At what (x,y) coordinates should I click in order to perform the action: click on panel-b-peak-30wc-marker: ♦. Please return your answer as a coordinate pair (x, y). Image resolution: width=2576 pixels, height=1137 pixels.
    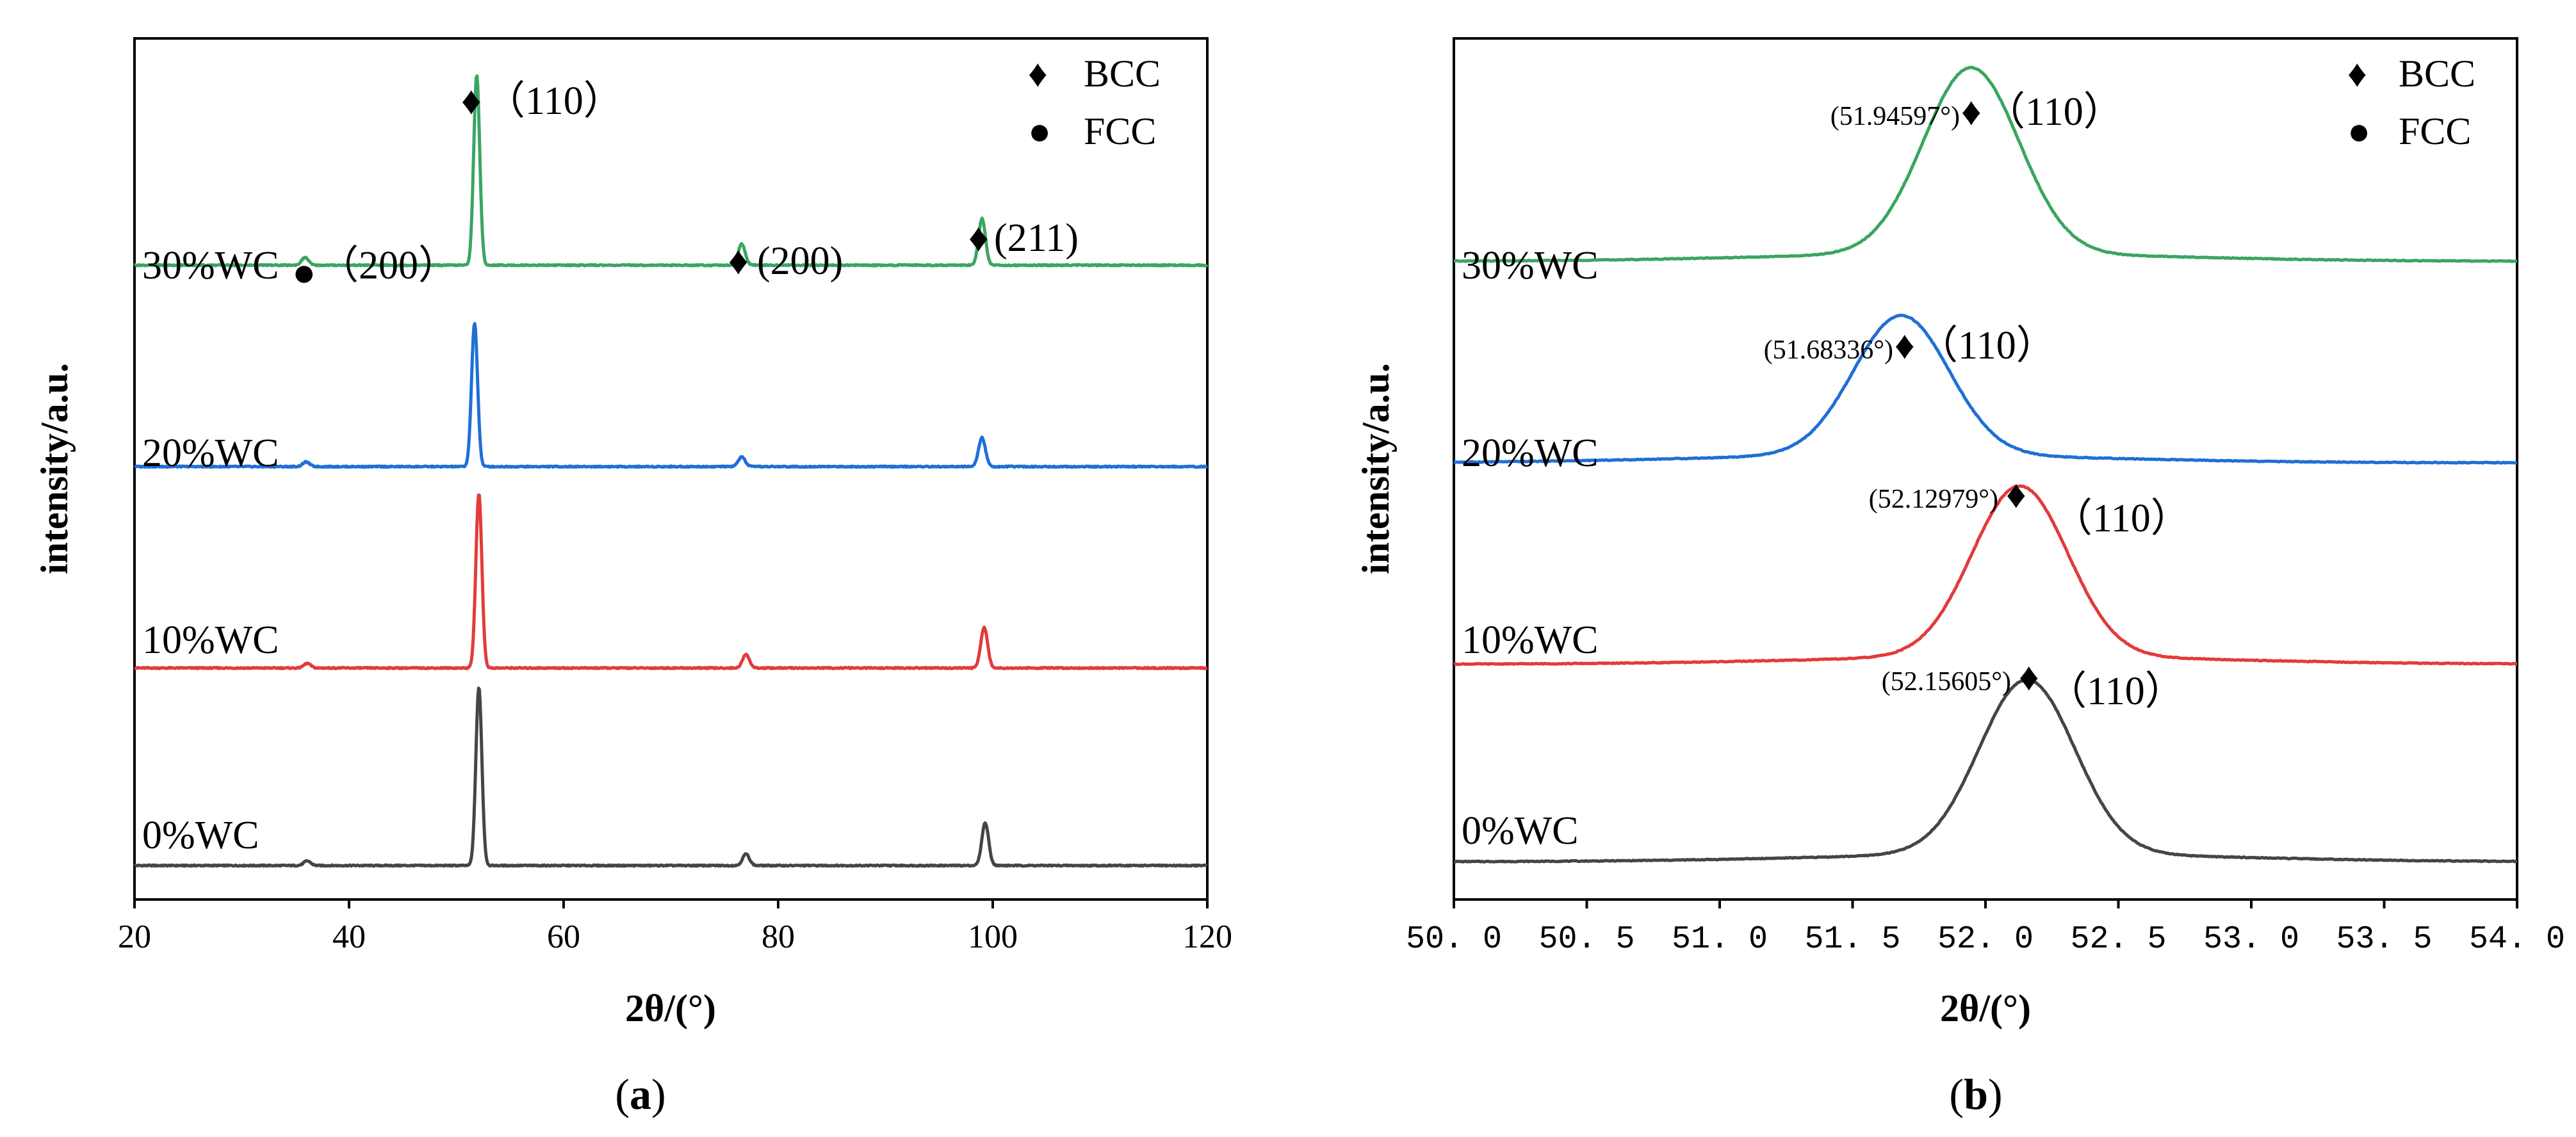
    Looking at the image, I should click on (1971, 112).